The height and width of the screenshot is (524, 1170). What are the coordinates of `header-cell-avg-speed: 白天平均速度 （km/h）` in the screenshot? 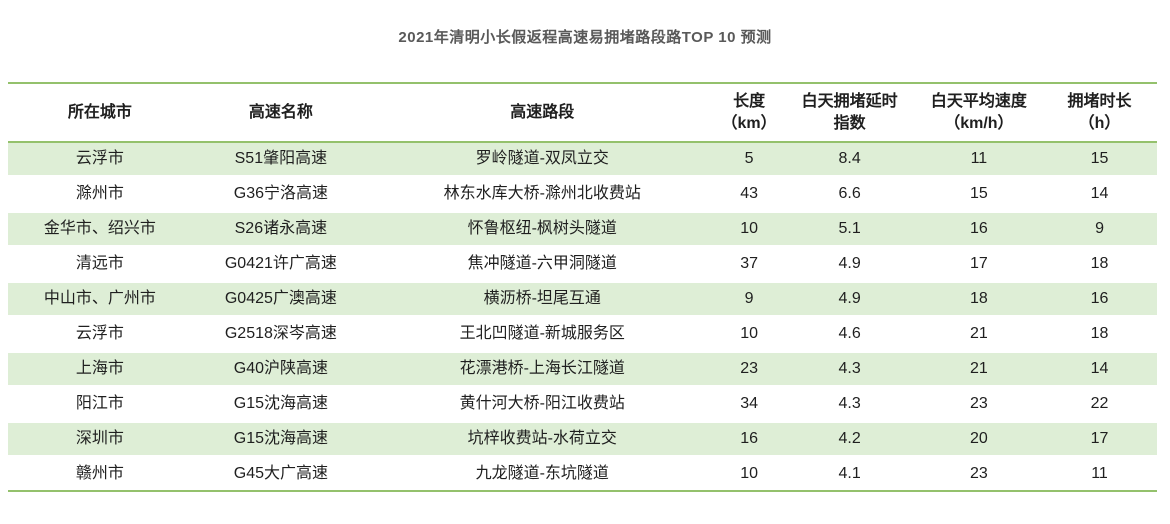 It's located at (979, 112).